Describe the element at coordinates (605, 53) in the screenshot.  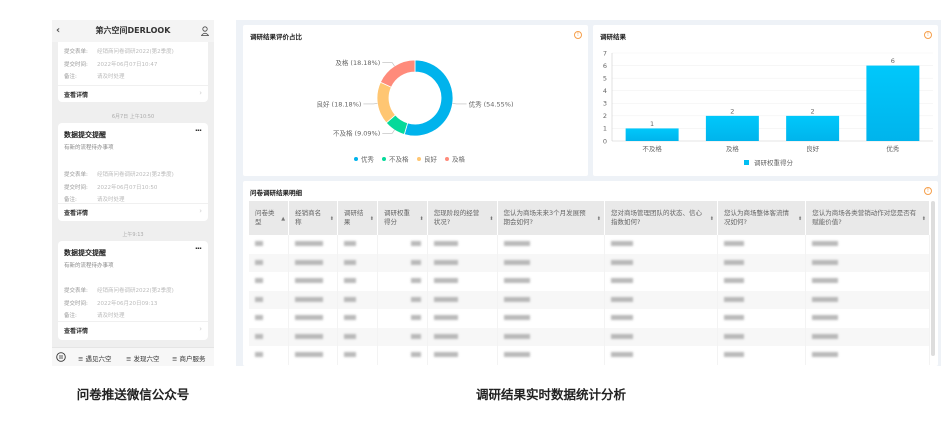
I see `y-tick-label: 7` at that location.